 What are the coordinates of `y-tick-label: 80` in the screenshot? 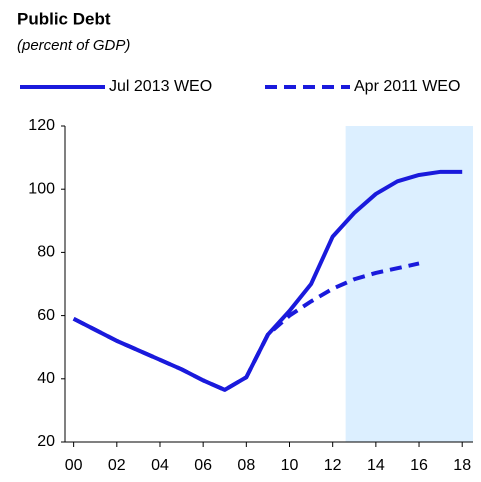 It's located at (46, 252).